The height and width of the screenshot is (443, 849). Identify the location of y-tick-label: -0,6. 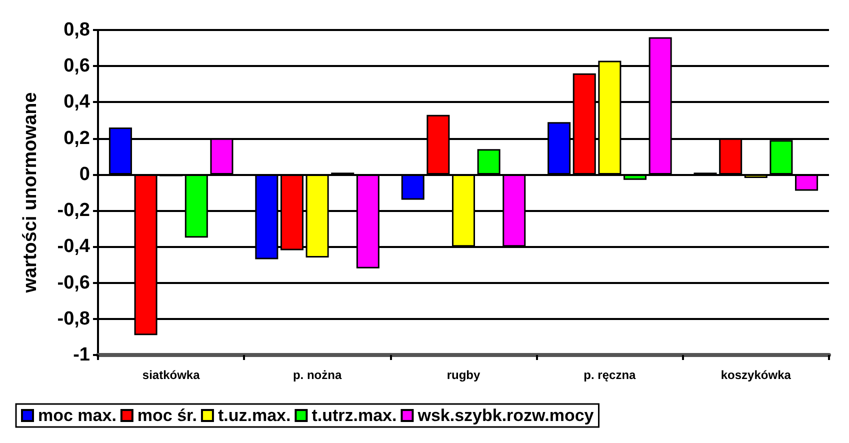
(73, 283).